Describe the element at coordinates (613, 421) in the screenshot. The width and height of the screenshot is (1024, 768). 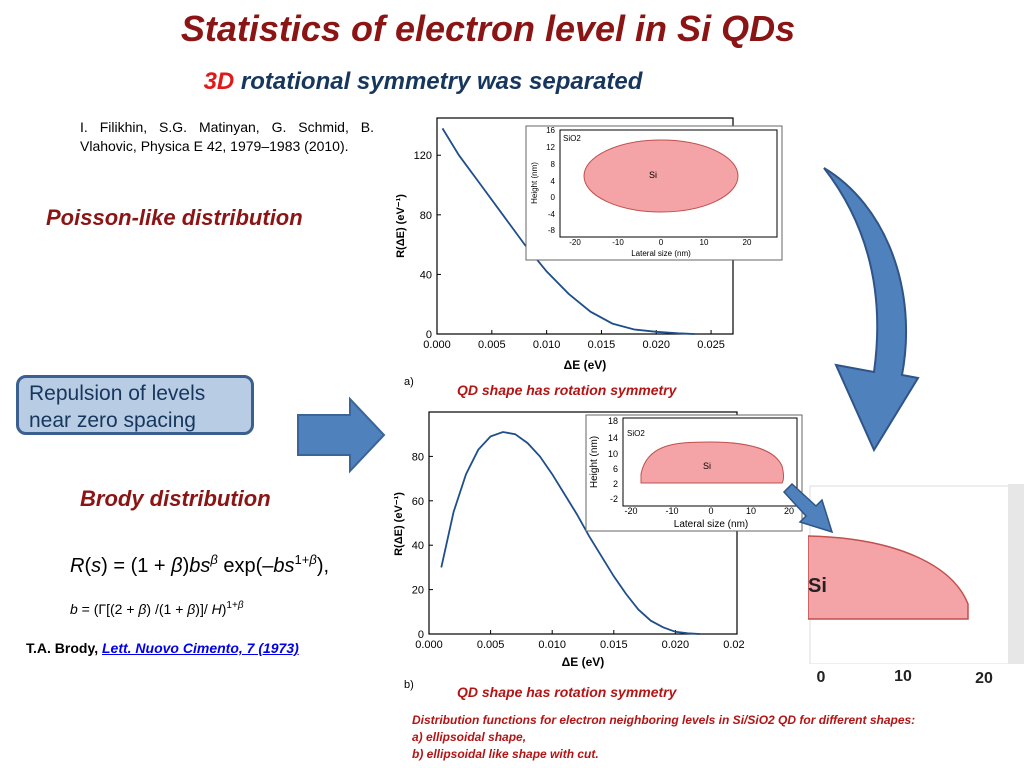
I see `inset-b-ytick: 18` at that location.